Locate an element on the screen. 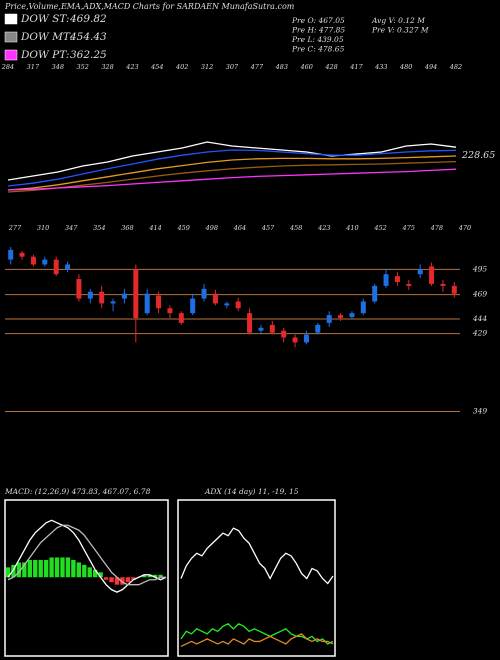 This screenshot has height=660, width=500. top-label: 312 is located at coordinates (207, 67).